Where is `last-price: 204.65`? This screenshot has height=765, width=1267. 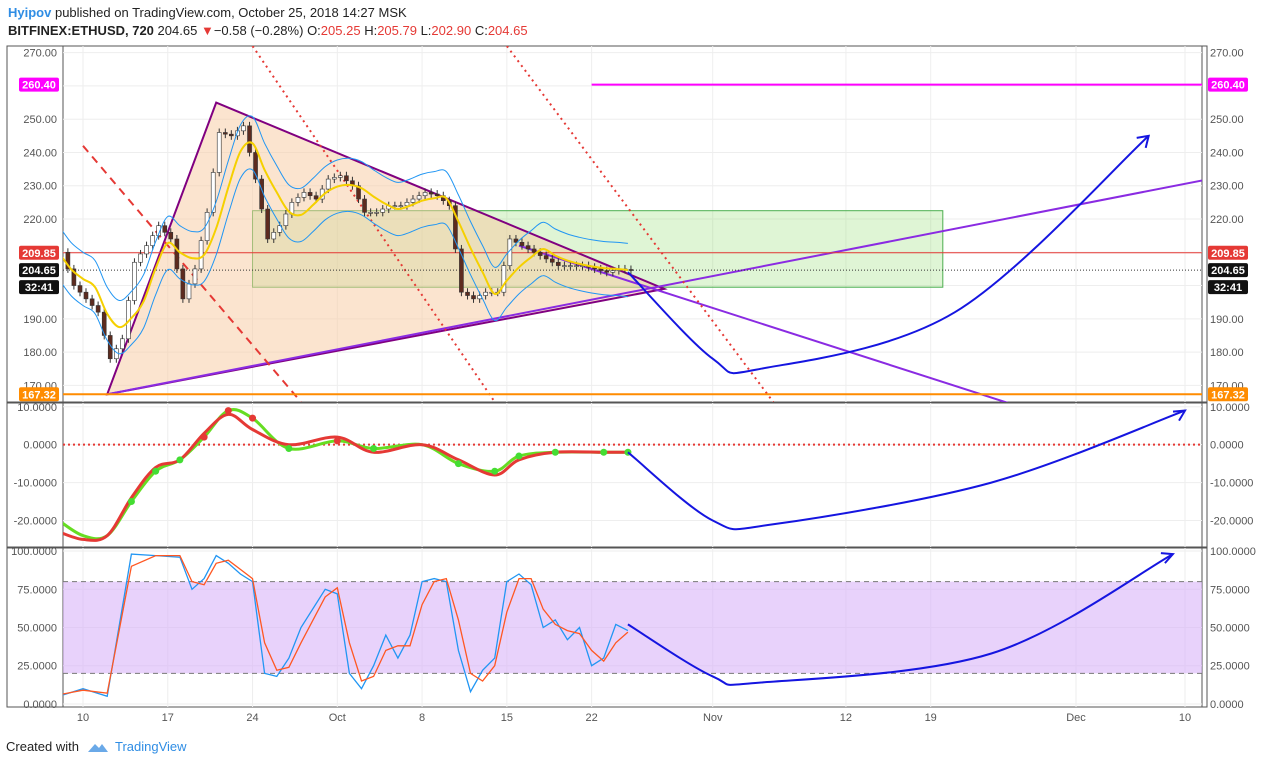
last-price: 204.65 is located at coordinates (177, 30).